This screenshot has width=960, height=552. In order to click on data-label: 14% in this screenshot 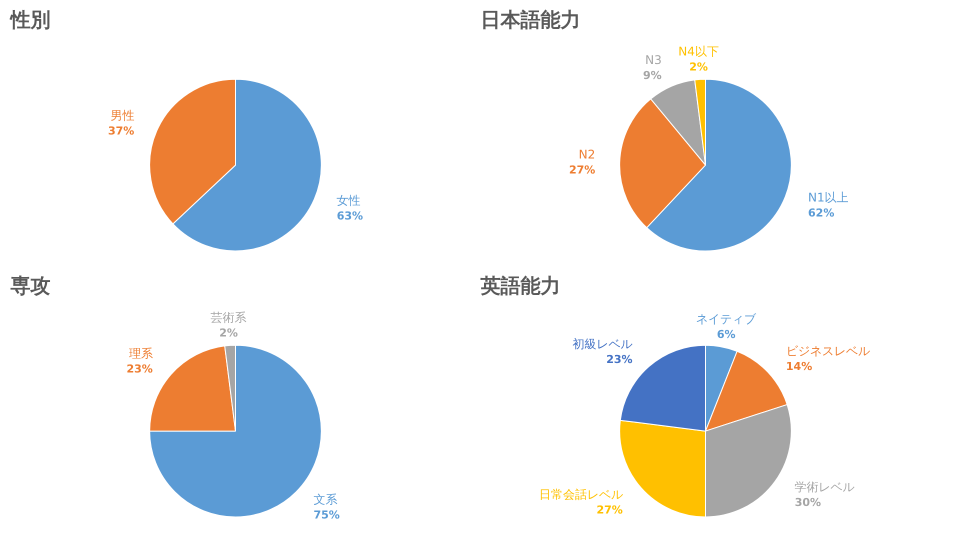, I will do `click(799, 366)`.